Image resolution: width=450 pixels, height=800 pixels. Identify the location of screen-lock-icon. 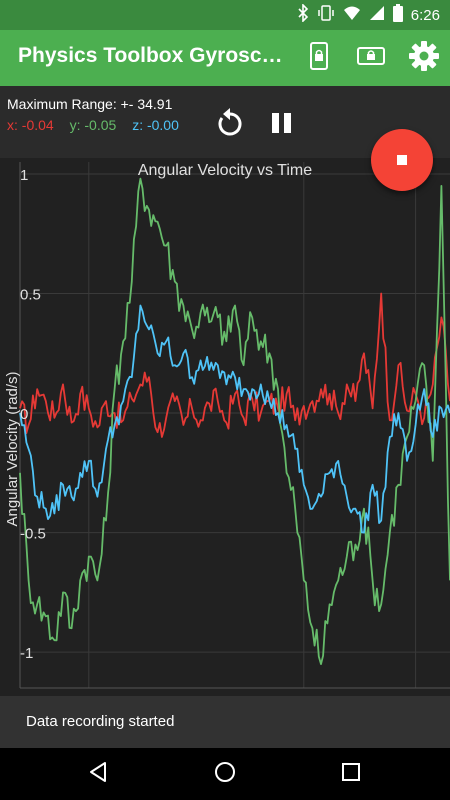
(371, 58).